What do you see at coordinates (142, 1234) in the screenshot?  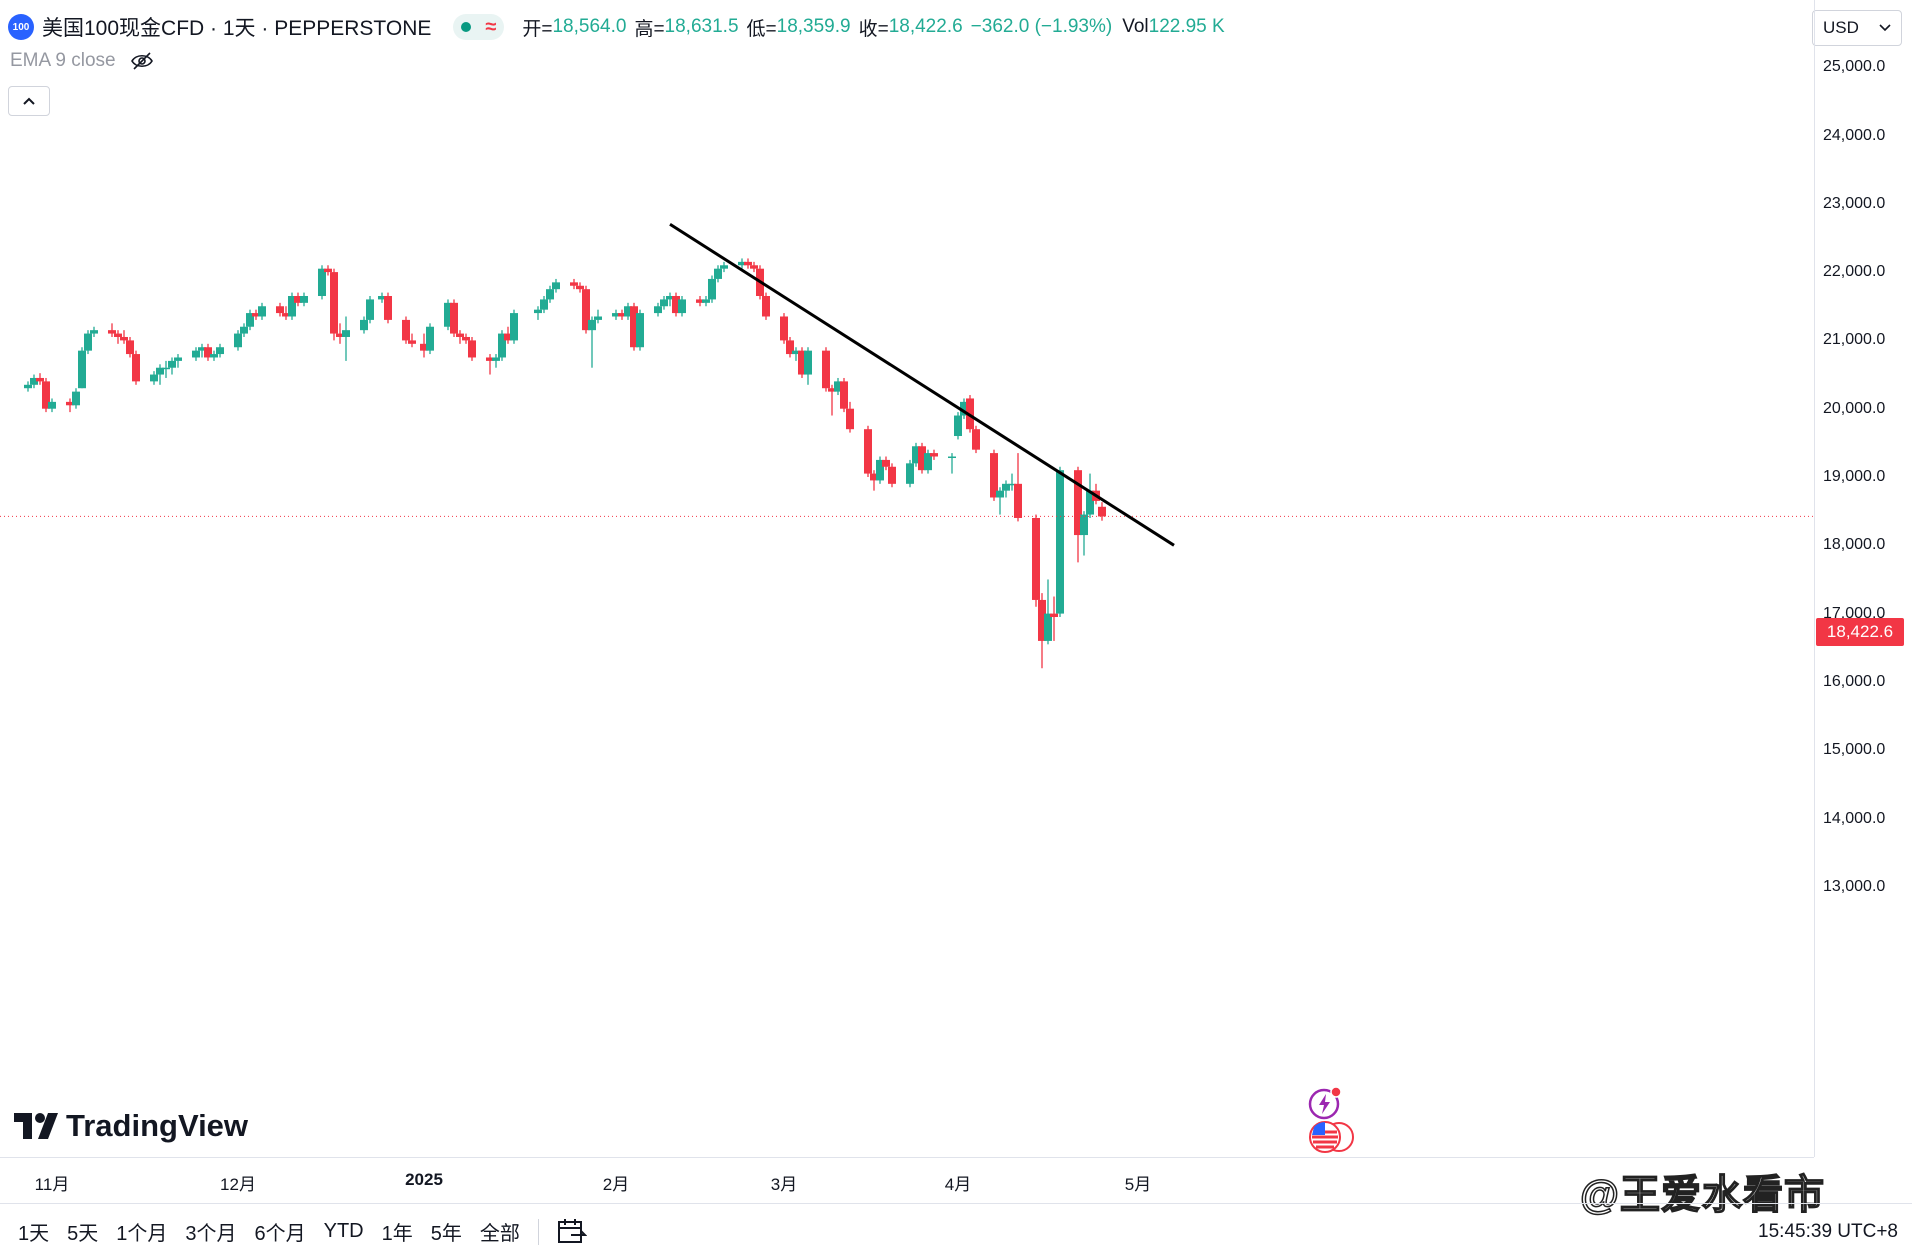 I see `range-button: 1个月` at bounding box center [142, 1234].